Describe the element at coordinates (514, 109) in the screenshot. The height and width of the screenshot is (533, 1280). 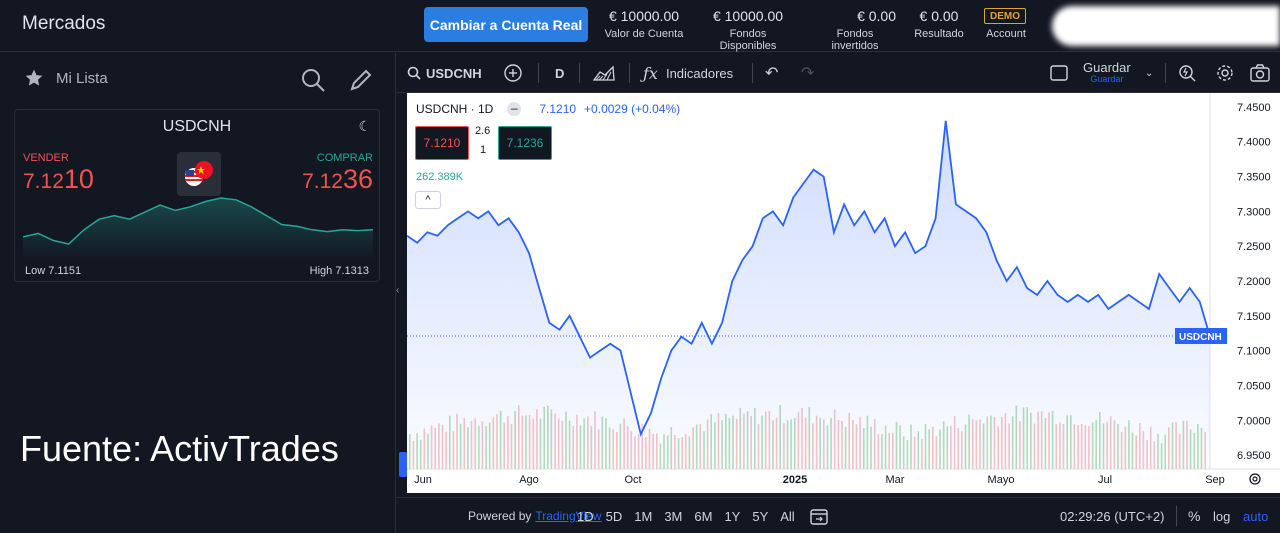
I see `collapse-legend-minus-icon: –` at that location.